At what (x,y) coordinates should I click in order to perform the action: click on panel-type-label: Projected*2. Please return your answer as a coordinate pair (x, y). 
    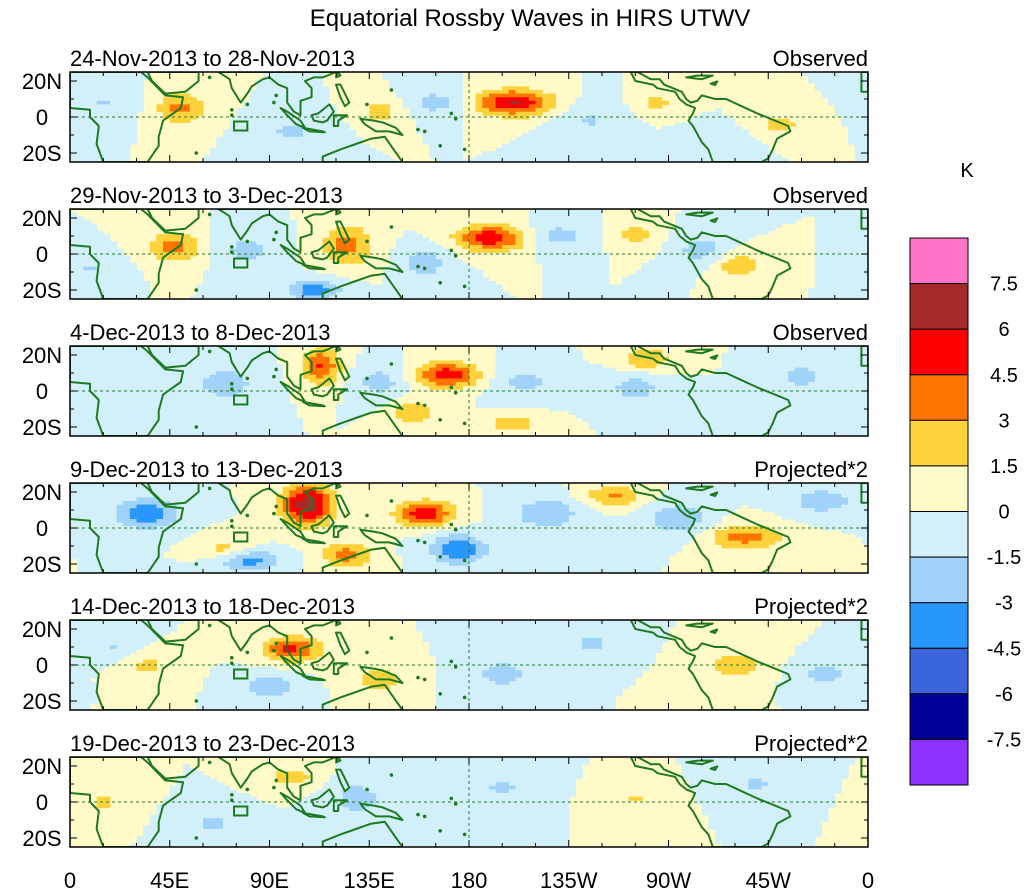
    Looking at the image, I should click on (811, 469).